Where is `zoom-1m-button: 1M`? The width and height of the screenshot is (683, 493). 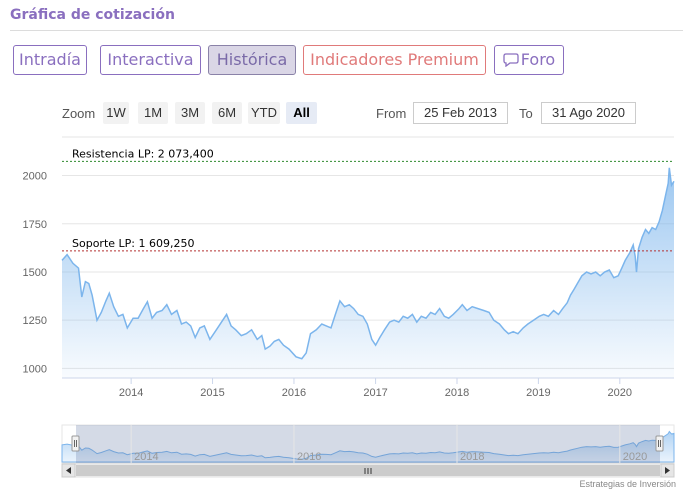
zoom-1m-button: 1M is located at coordinates (153, 113).